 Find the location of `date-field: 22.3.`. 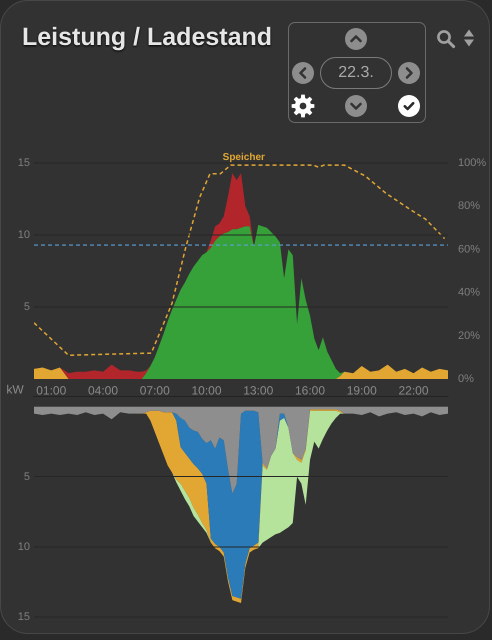

date-field: 22.3. is located at coordinates (356, 73).